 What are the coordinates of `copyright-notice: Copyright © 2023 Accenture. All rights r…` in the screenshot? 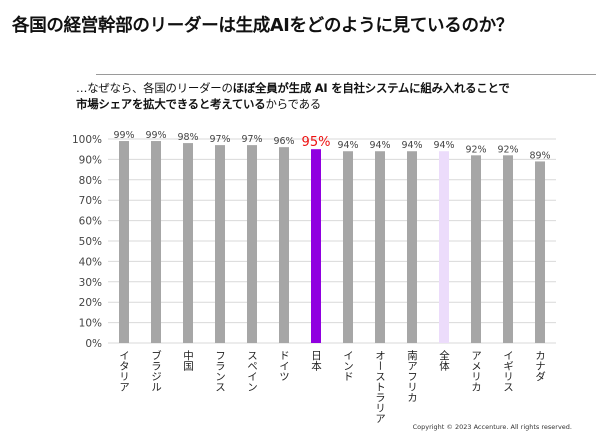 It's located at (492, 427).